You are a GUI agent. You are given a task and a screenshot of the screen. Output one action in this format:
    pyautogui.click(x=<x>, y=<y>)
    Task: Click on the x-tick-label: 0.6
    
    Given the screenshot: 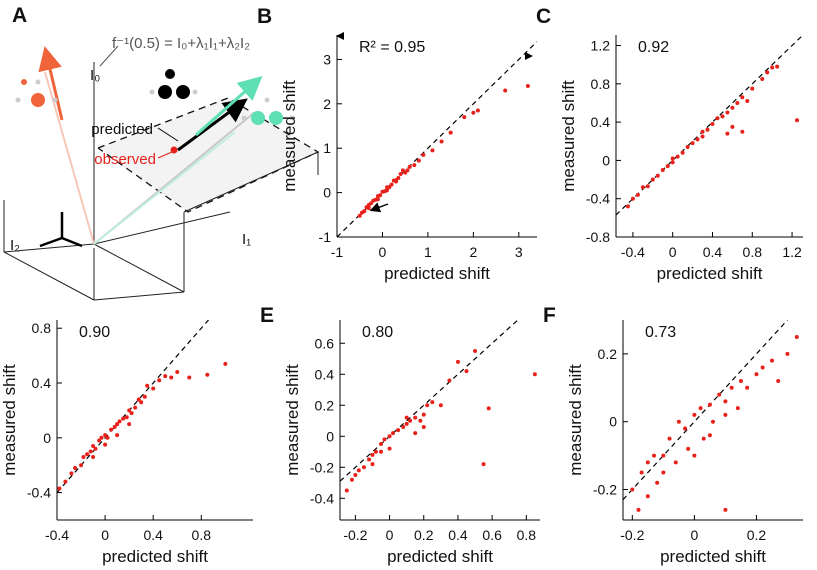 What is the action you would take?
    pyautogui.click(x=492, y=535)
    